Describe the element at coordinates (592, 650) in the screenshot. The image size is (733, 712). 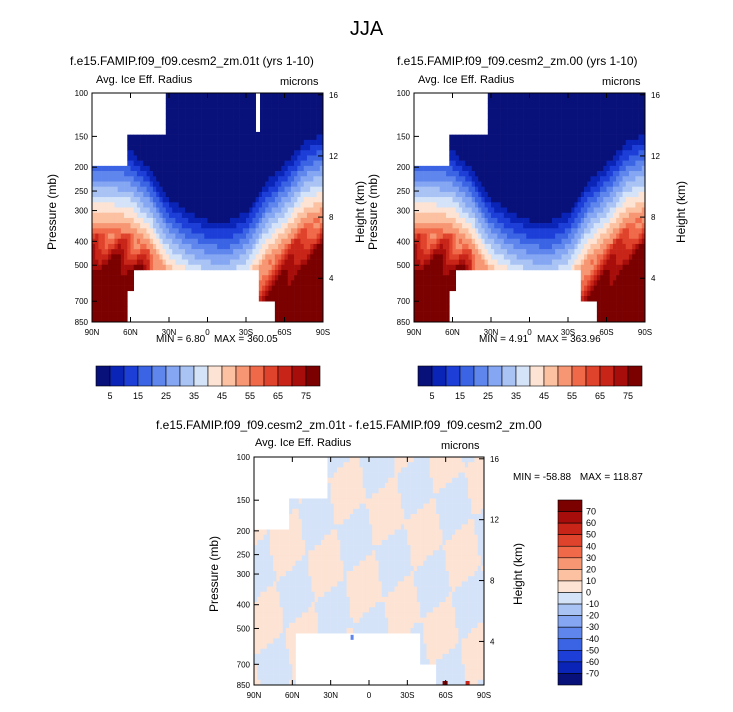
I see `panel-c-colorbar-label: -50` at that location.